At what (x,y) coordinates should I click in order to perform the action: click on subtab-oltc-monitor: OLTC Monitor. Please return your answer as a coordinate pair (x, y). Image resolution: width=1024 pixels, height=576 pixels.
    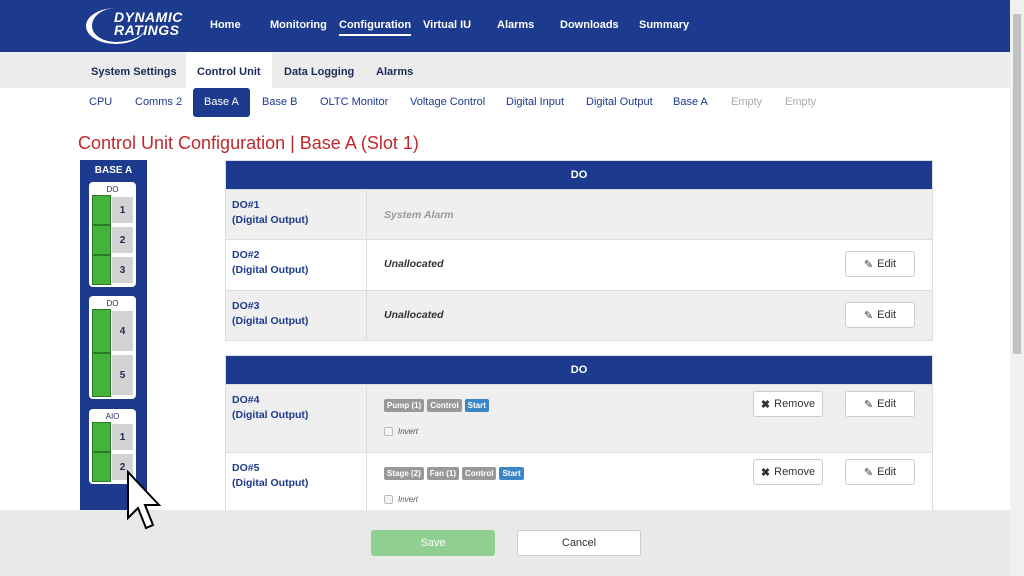
    Looking at the image, I should click on (354, 102).